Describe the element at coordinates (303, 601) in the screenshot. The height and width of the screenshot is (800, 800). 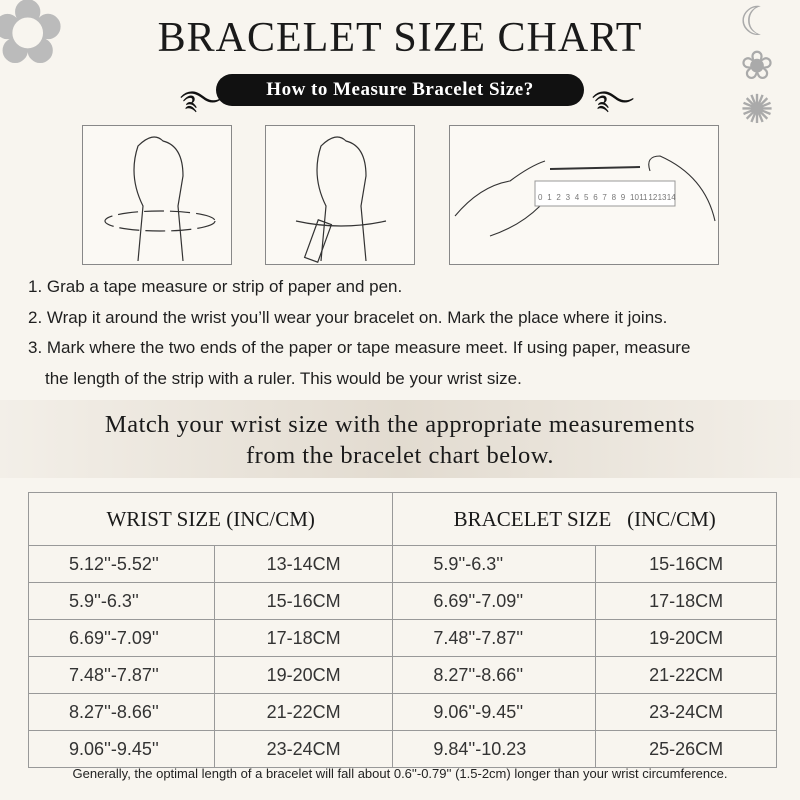
I see `wrist-cm-cell: 15-16CM` at that location.